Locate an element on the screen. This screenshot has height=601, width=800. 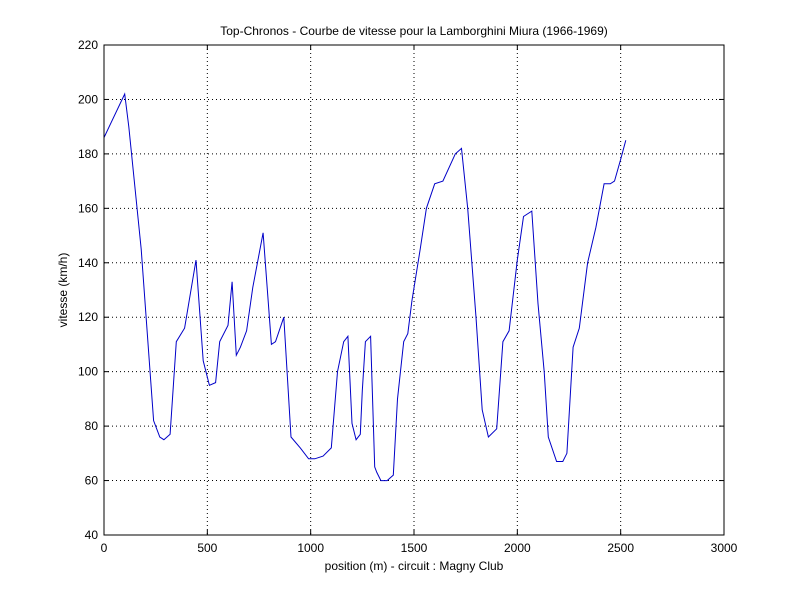
y-tick-label: 80 is located at coordinates (92, 426).